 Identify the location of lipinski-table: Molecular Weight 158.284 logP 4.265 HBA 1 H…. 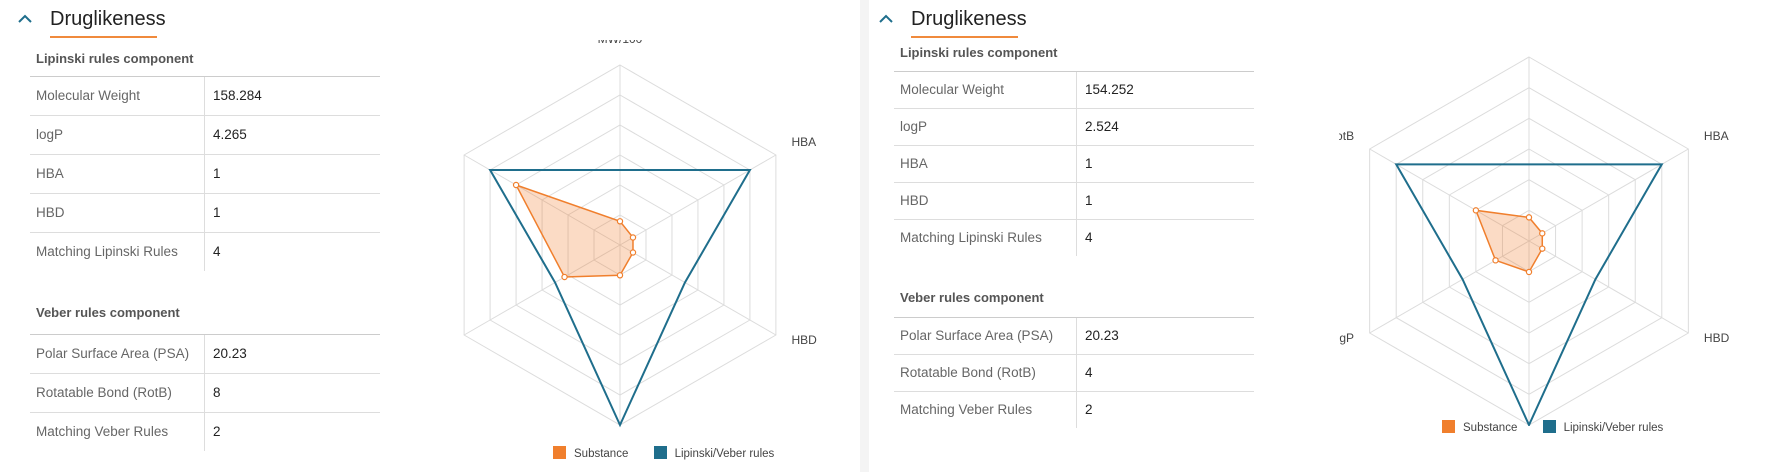
(205, 174).